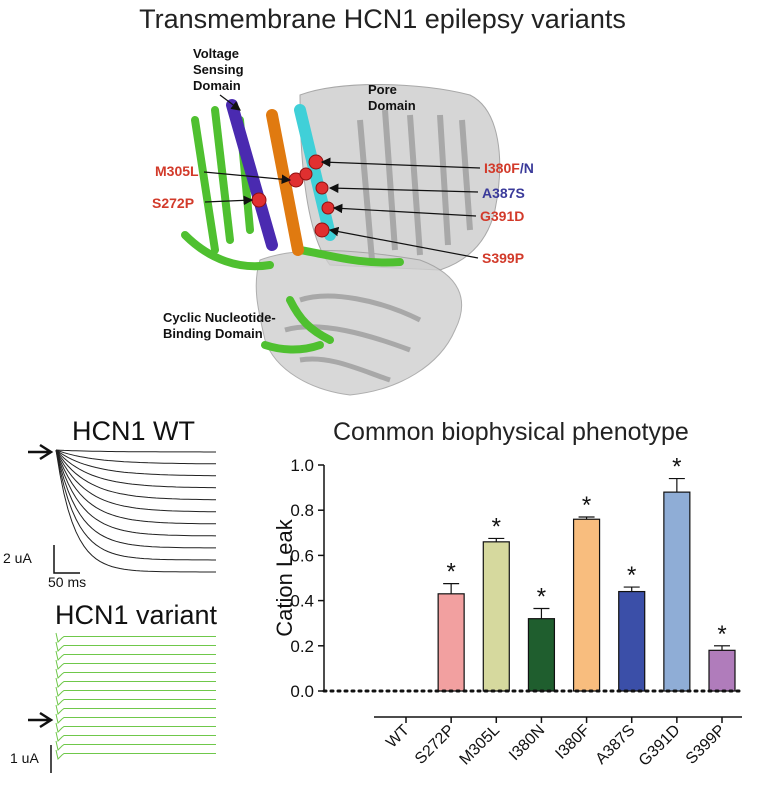  What do you see at coordinates (41, 452) in the screenshot?
I see `wt-arrow-icon` at bounding box center [41, 452].